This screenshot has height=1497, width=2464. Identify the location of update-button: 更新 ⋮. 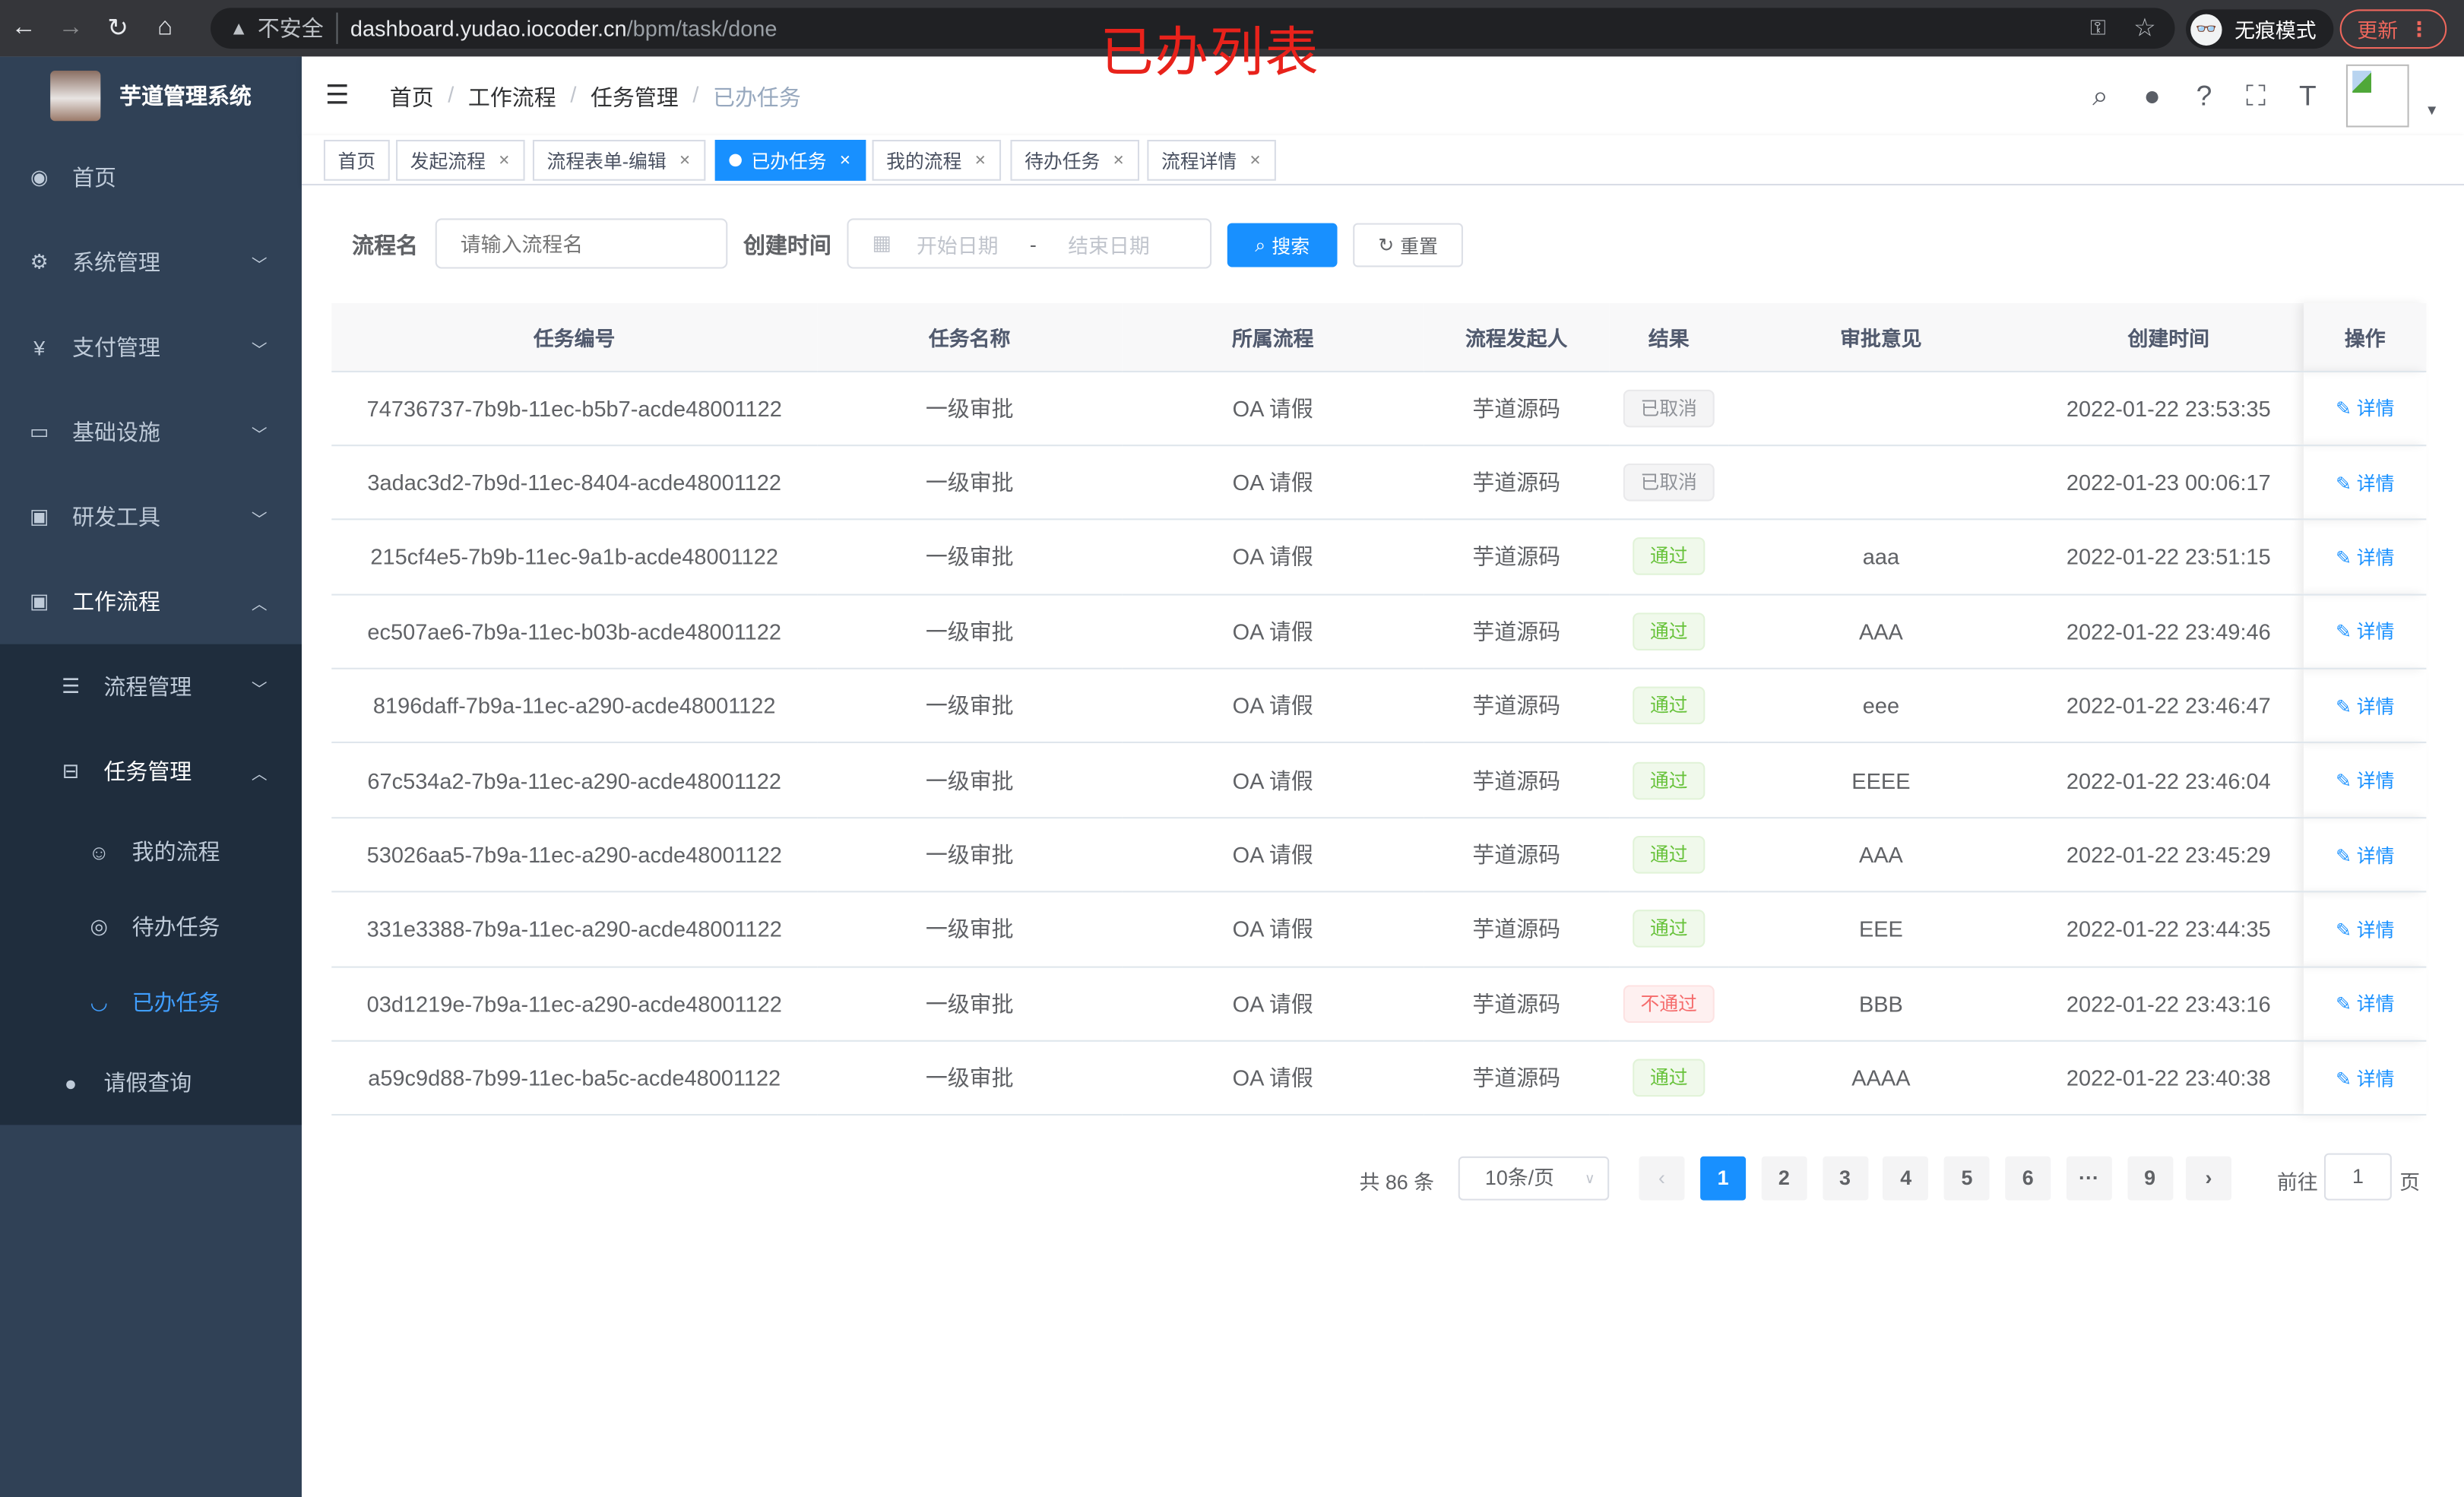
(2393, 29).